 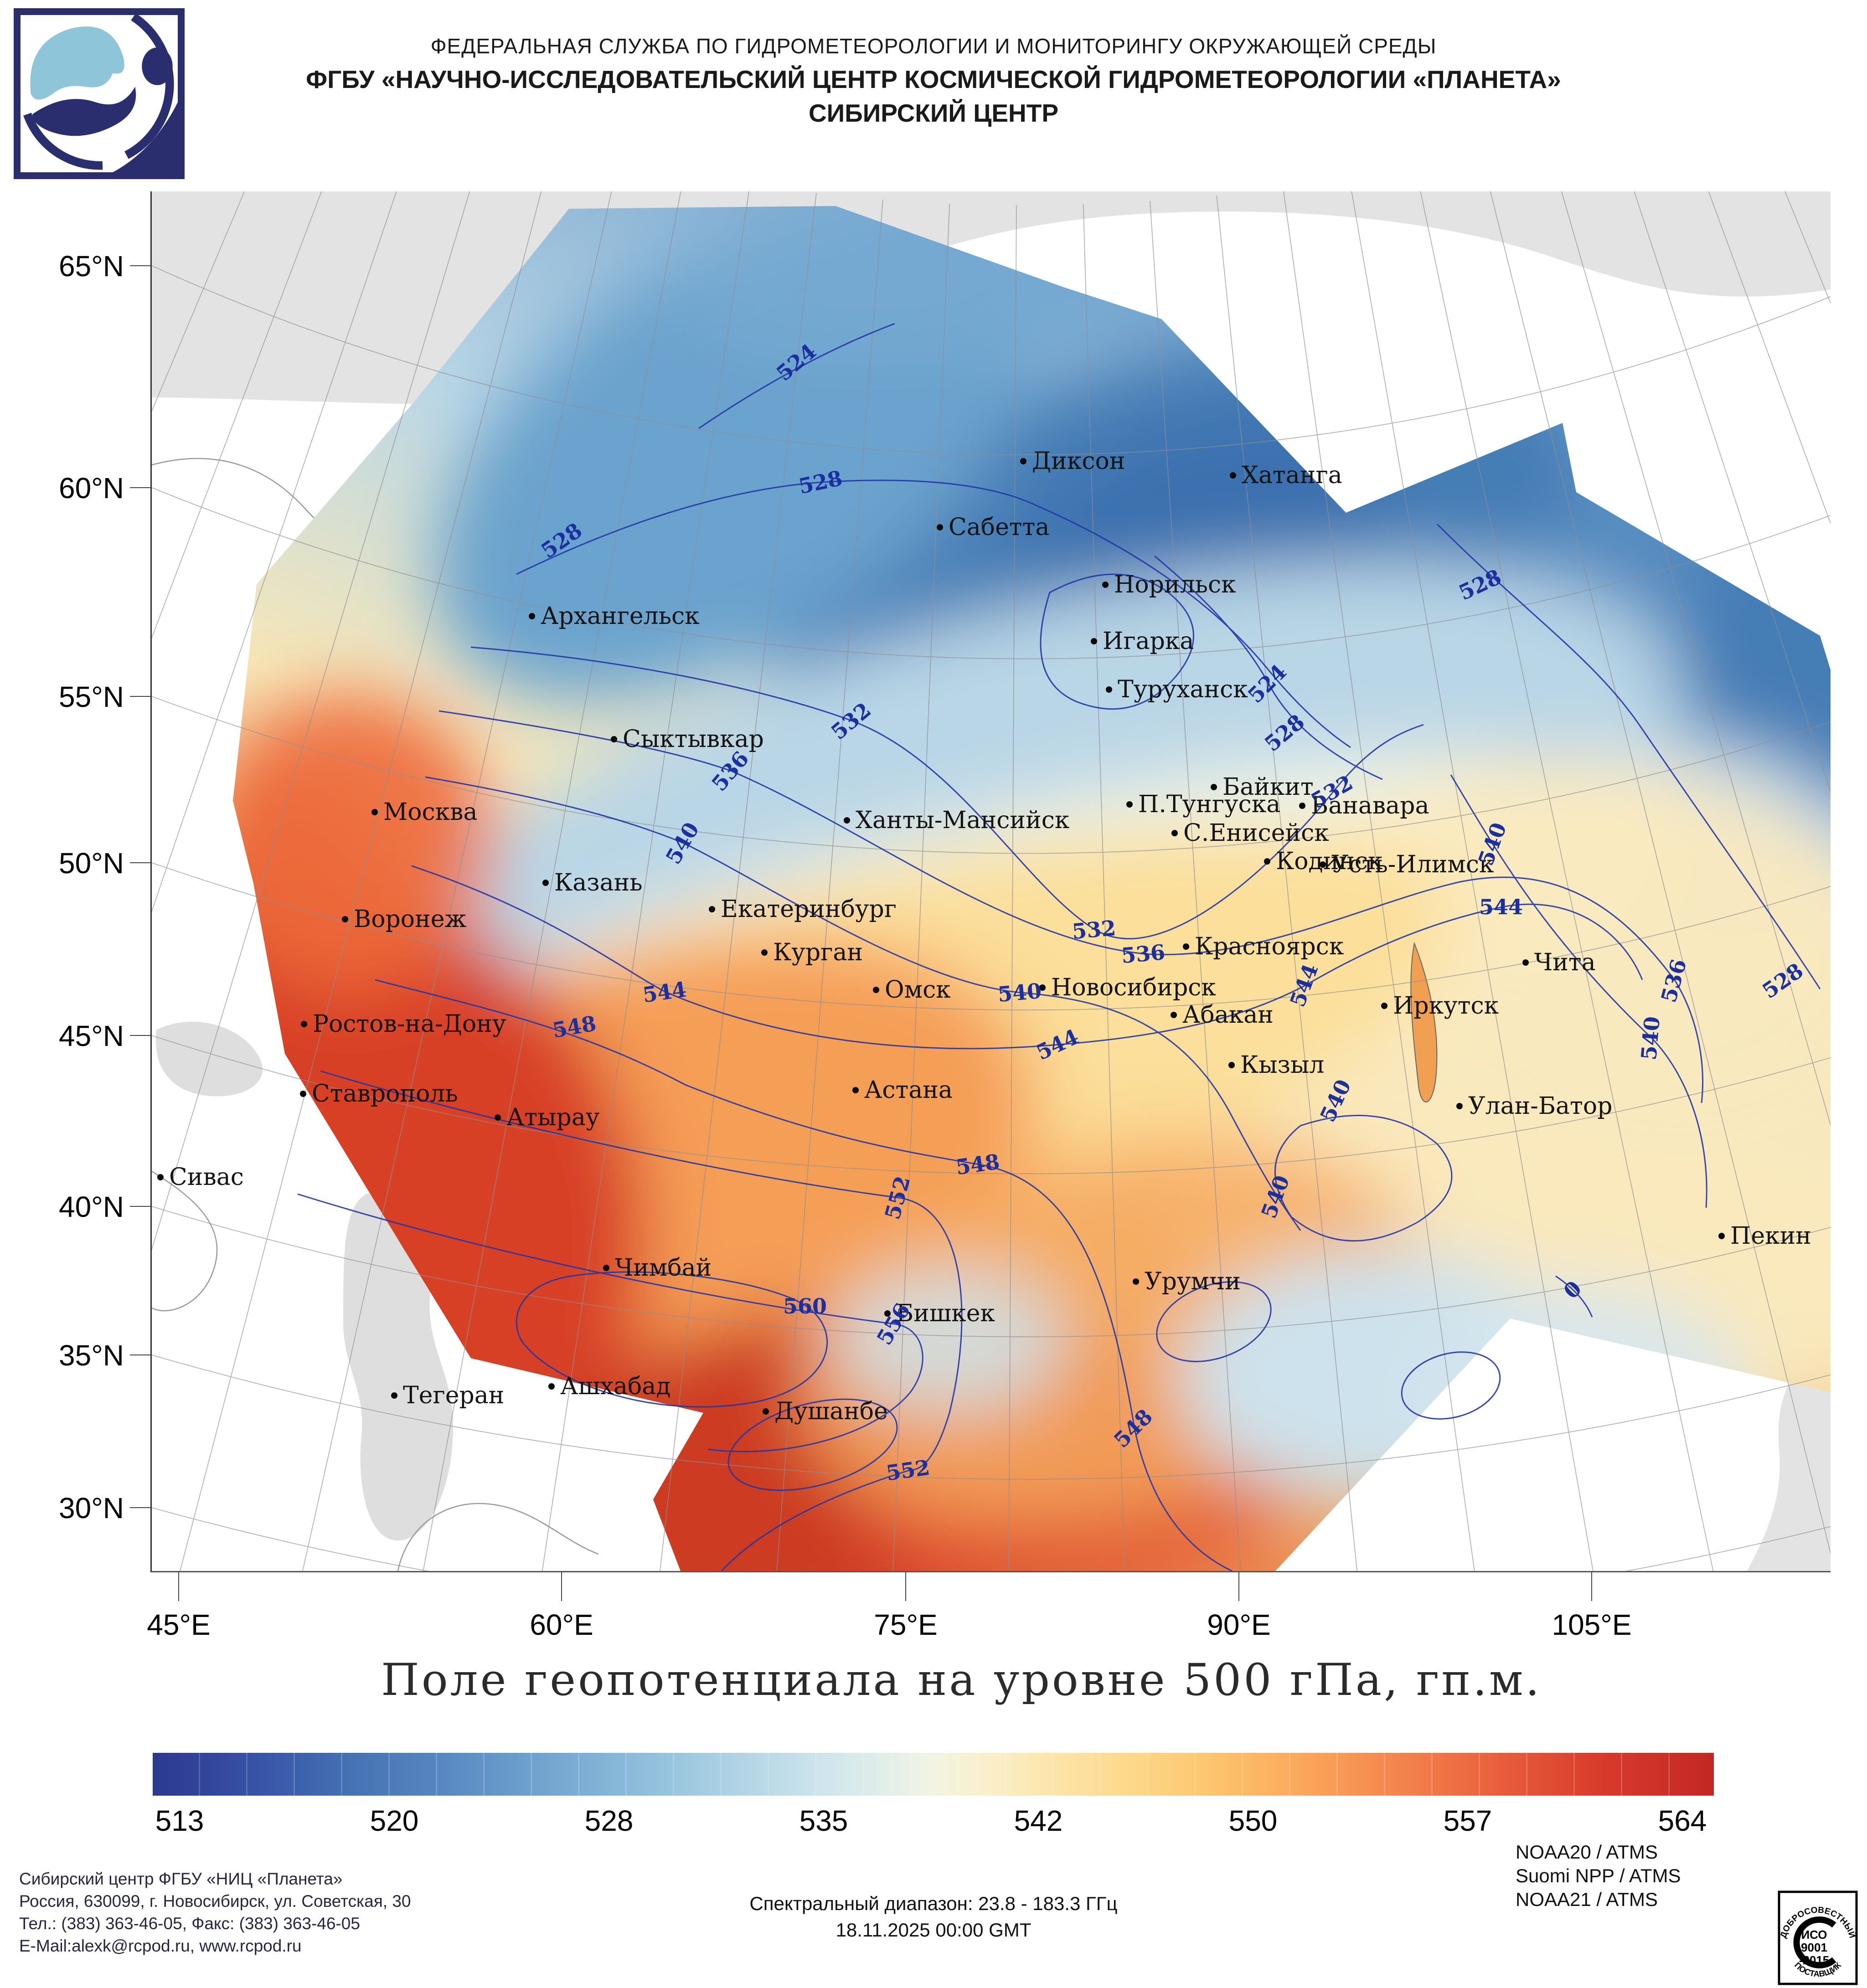 I want to click on city-marker: Ставрополь, so click(x=379, y=1093).